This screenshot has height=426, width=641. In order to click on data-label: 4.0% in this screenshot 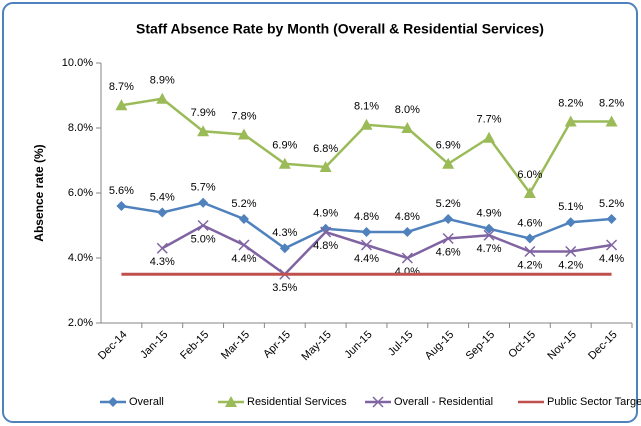, I will do `click(407, 272)`.